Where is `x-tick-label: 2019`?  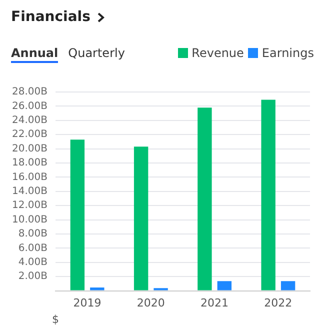 x-tick-label: 2019 is located at coordinates (87, 303).